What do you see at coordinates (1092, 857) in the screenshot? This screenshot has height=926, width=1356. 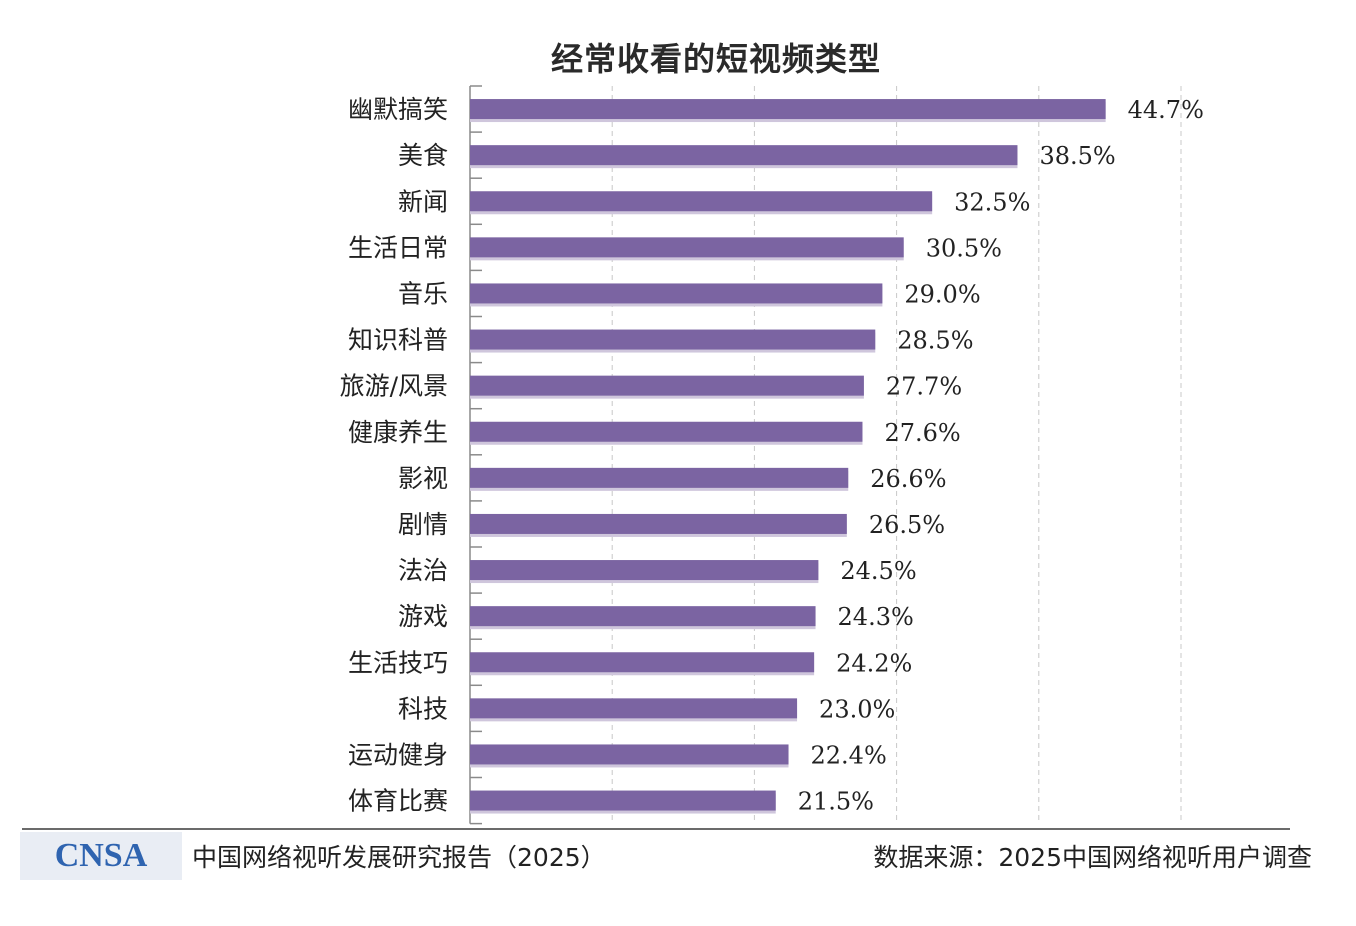 I see `data-source: 数据来源：2025中国网络视听用户调查` at bounding box center [1092, 857].